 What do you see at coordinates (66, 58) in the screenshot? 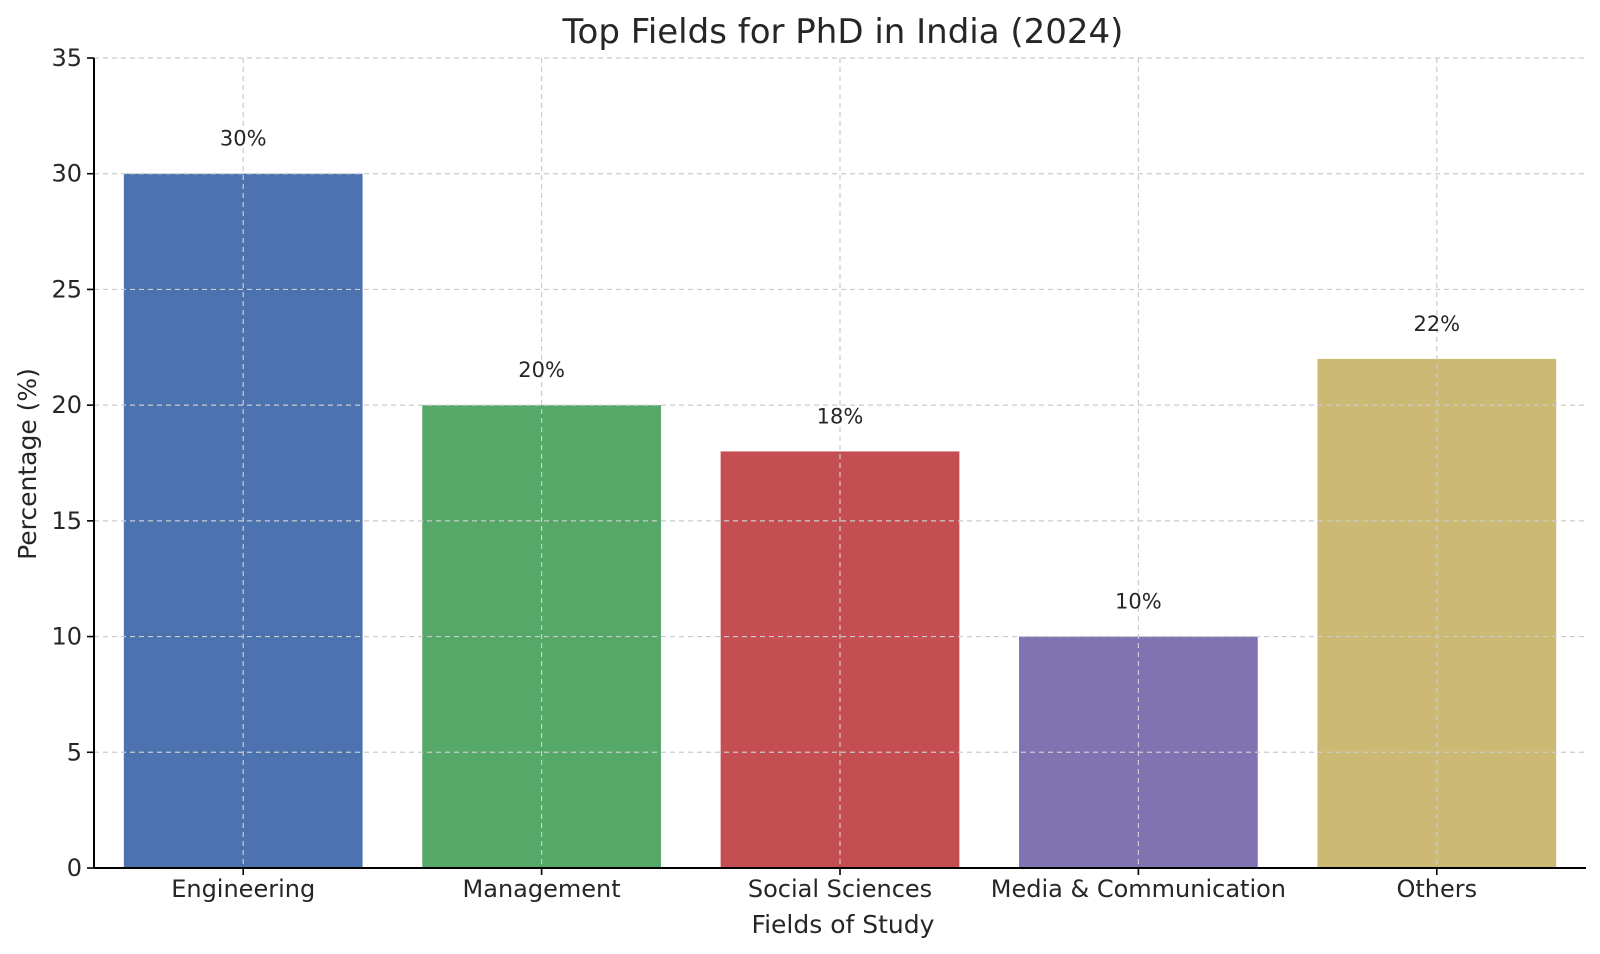
I see `y-tick-label: 35` at bounding box center [66, 58].